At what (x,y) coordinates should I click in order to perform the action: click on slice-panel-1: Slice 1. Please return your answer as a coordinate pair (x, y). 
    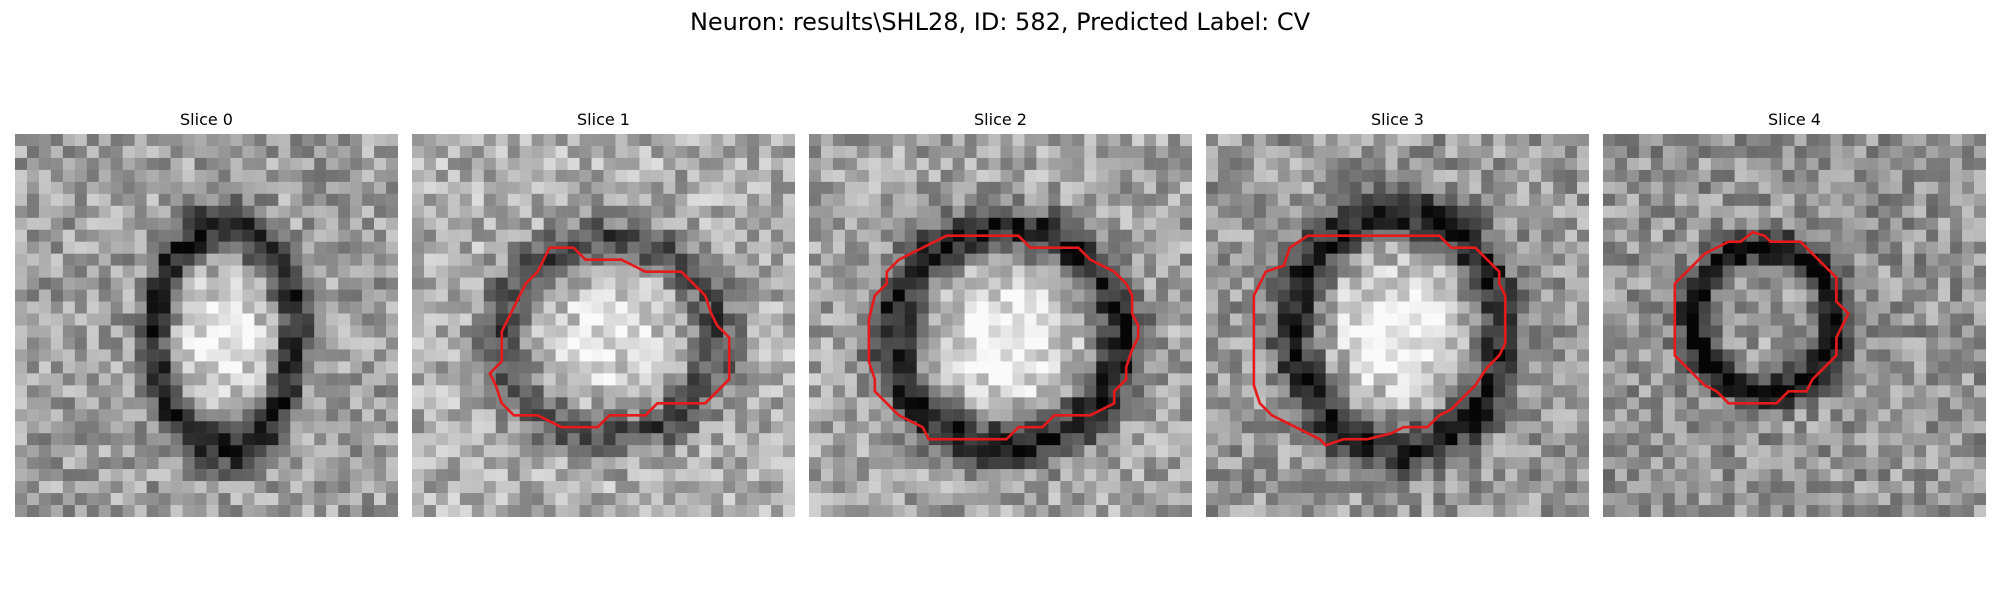
    Looking at the image, I should click on (603, 313).